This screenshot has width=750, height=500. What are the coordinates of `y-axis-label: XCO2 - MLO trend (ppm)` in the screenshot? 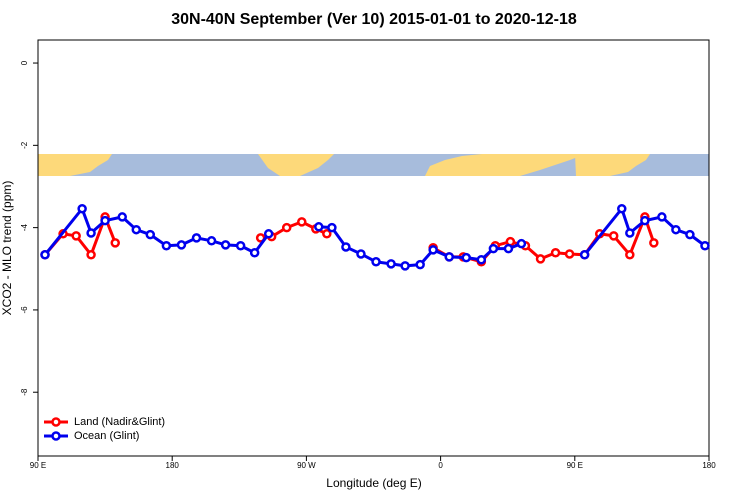 It's located at (7, 248).